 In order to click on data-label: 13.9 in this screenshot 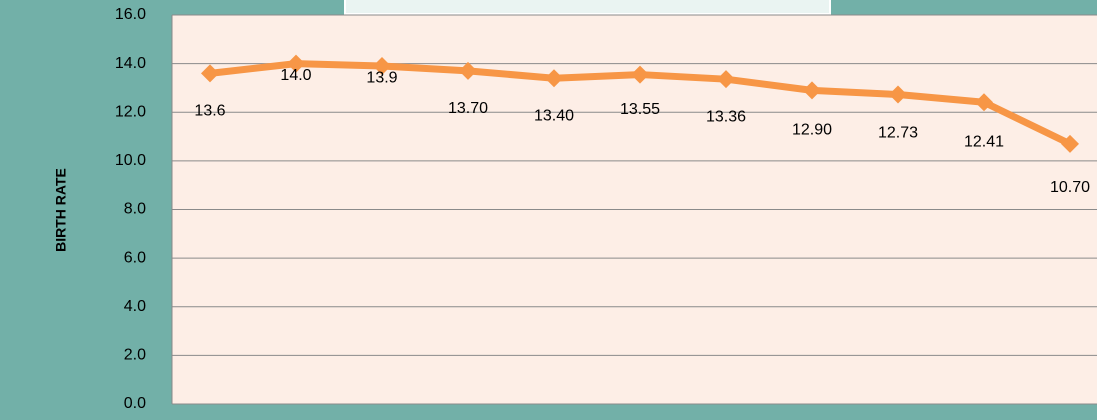, I will do `click(381, 77)`.